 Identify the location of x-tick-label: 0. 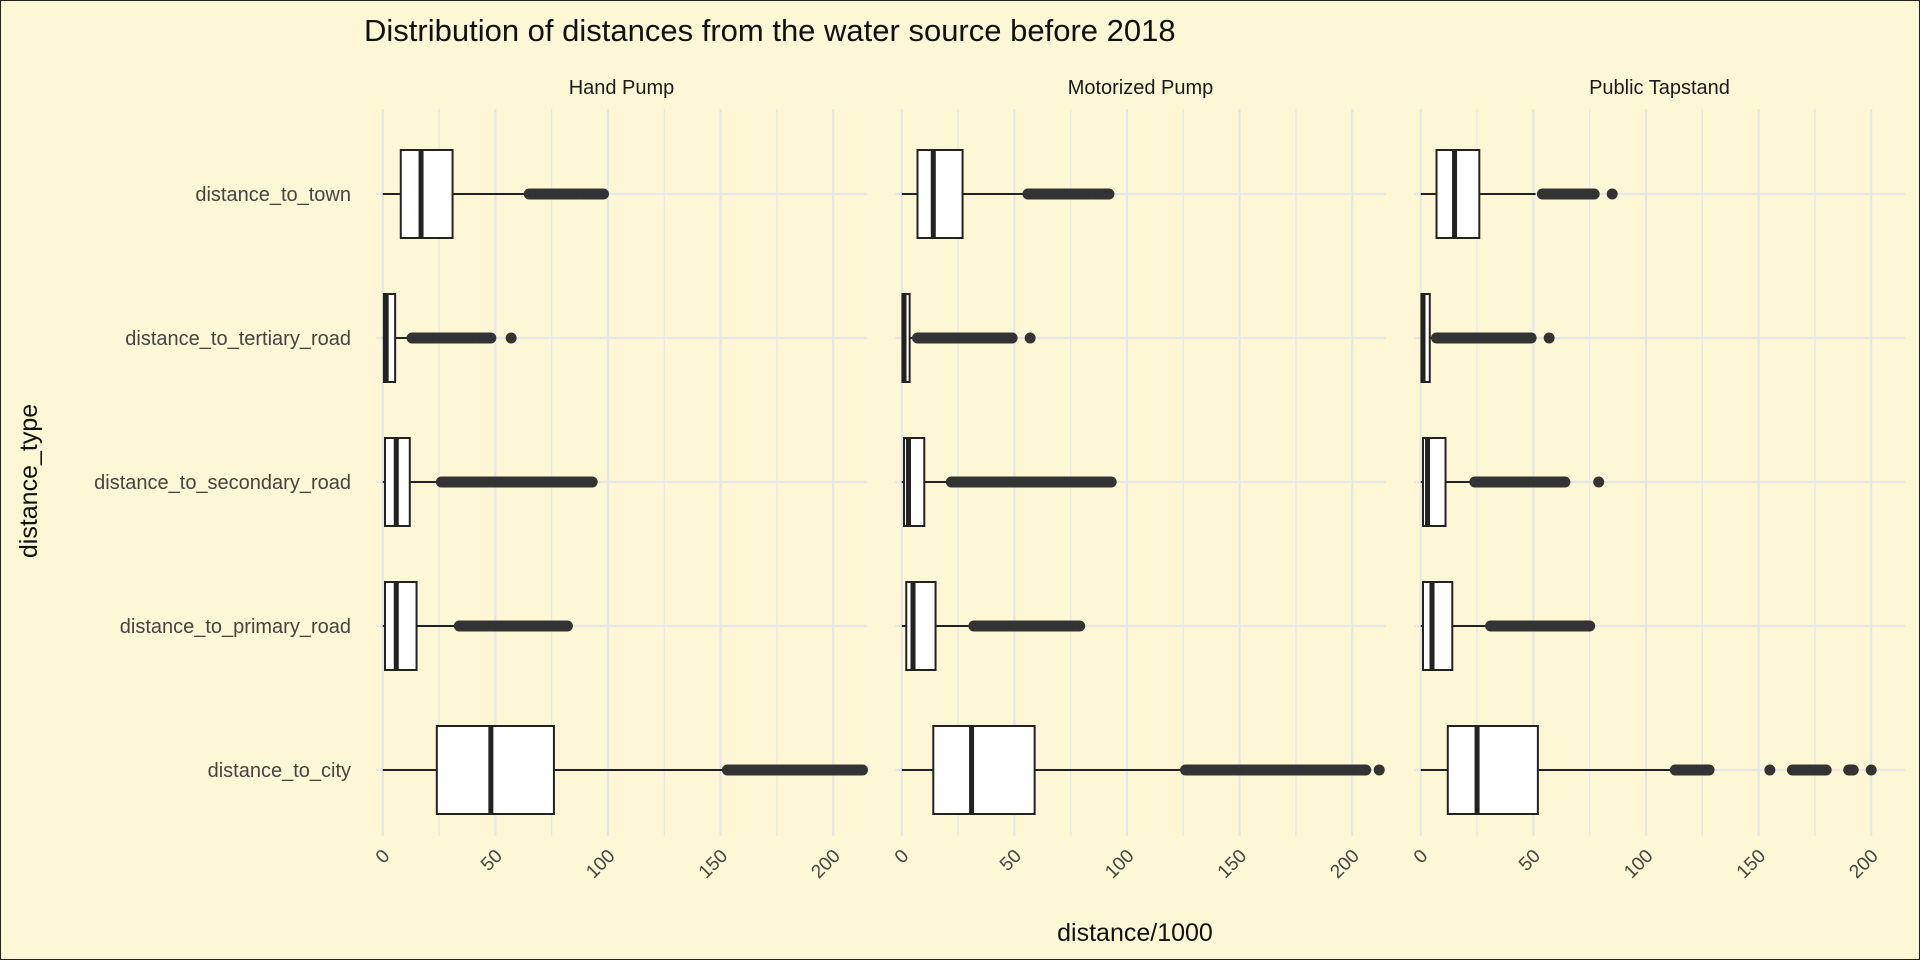
(383, 857).